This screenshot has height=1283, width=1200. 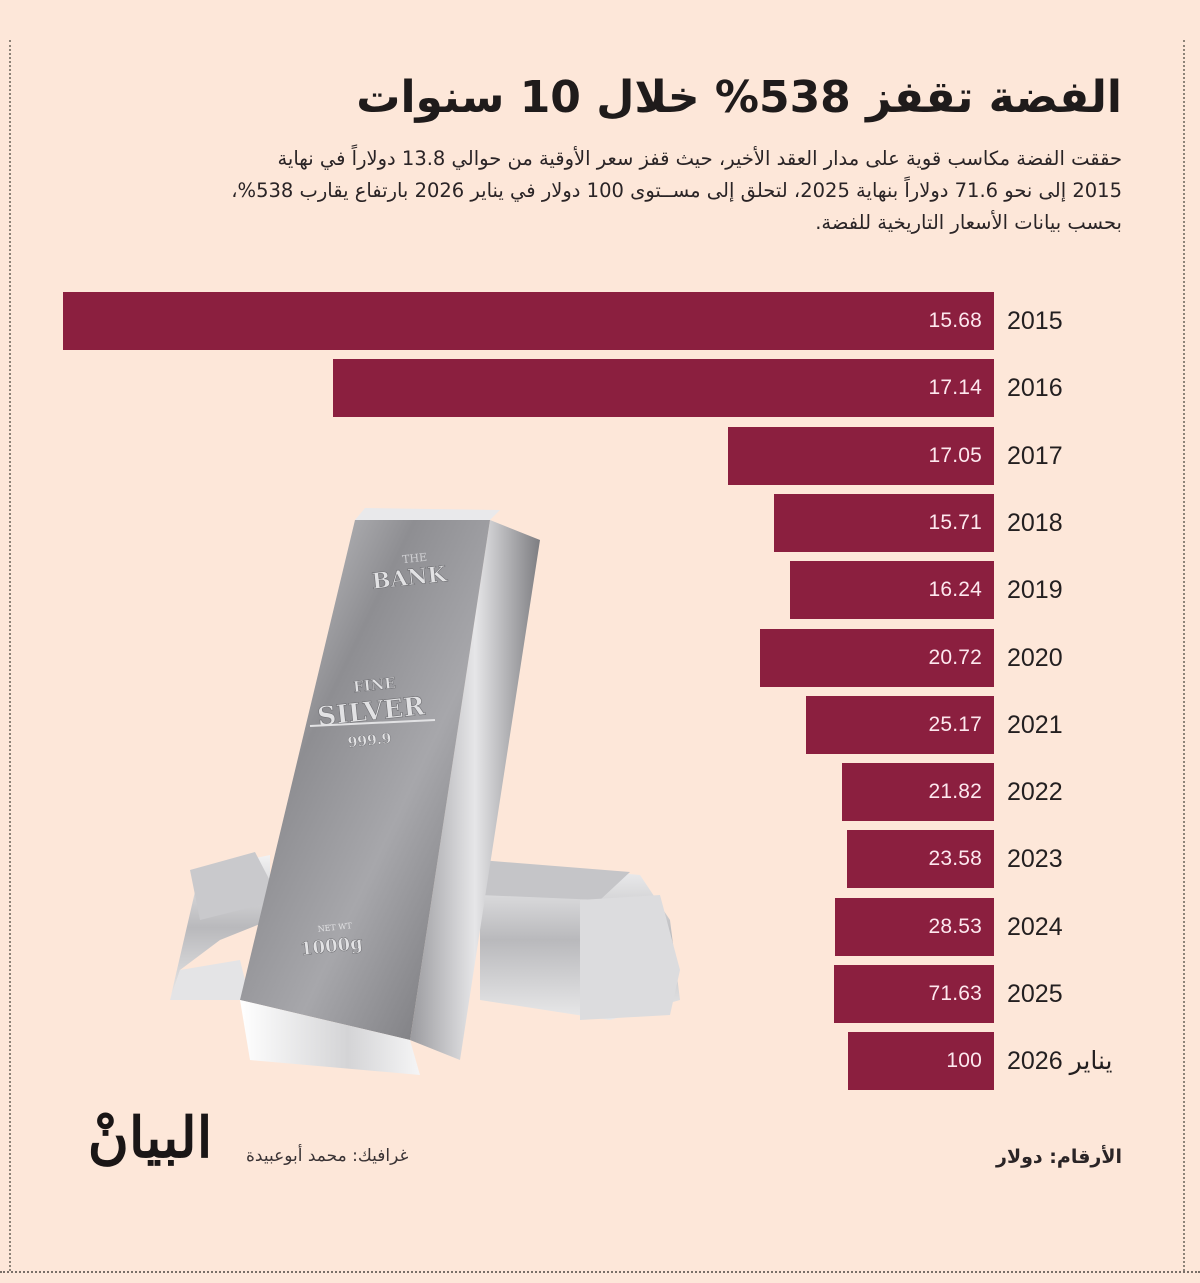 I want to click on year-label: 2020, so click(x=1035, y=657).